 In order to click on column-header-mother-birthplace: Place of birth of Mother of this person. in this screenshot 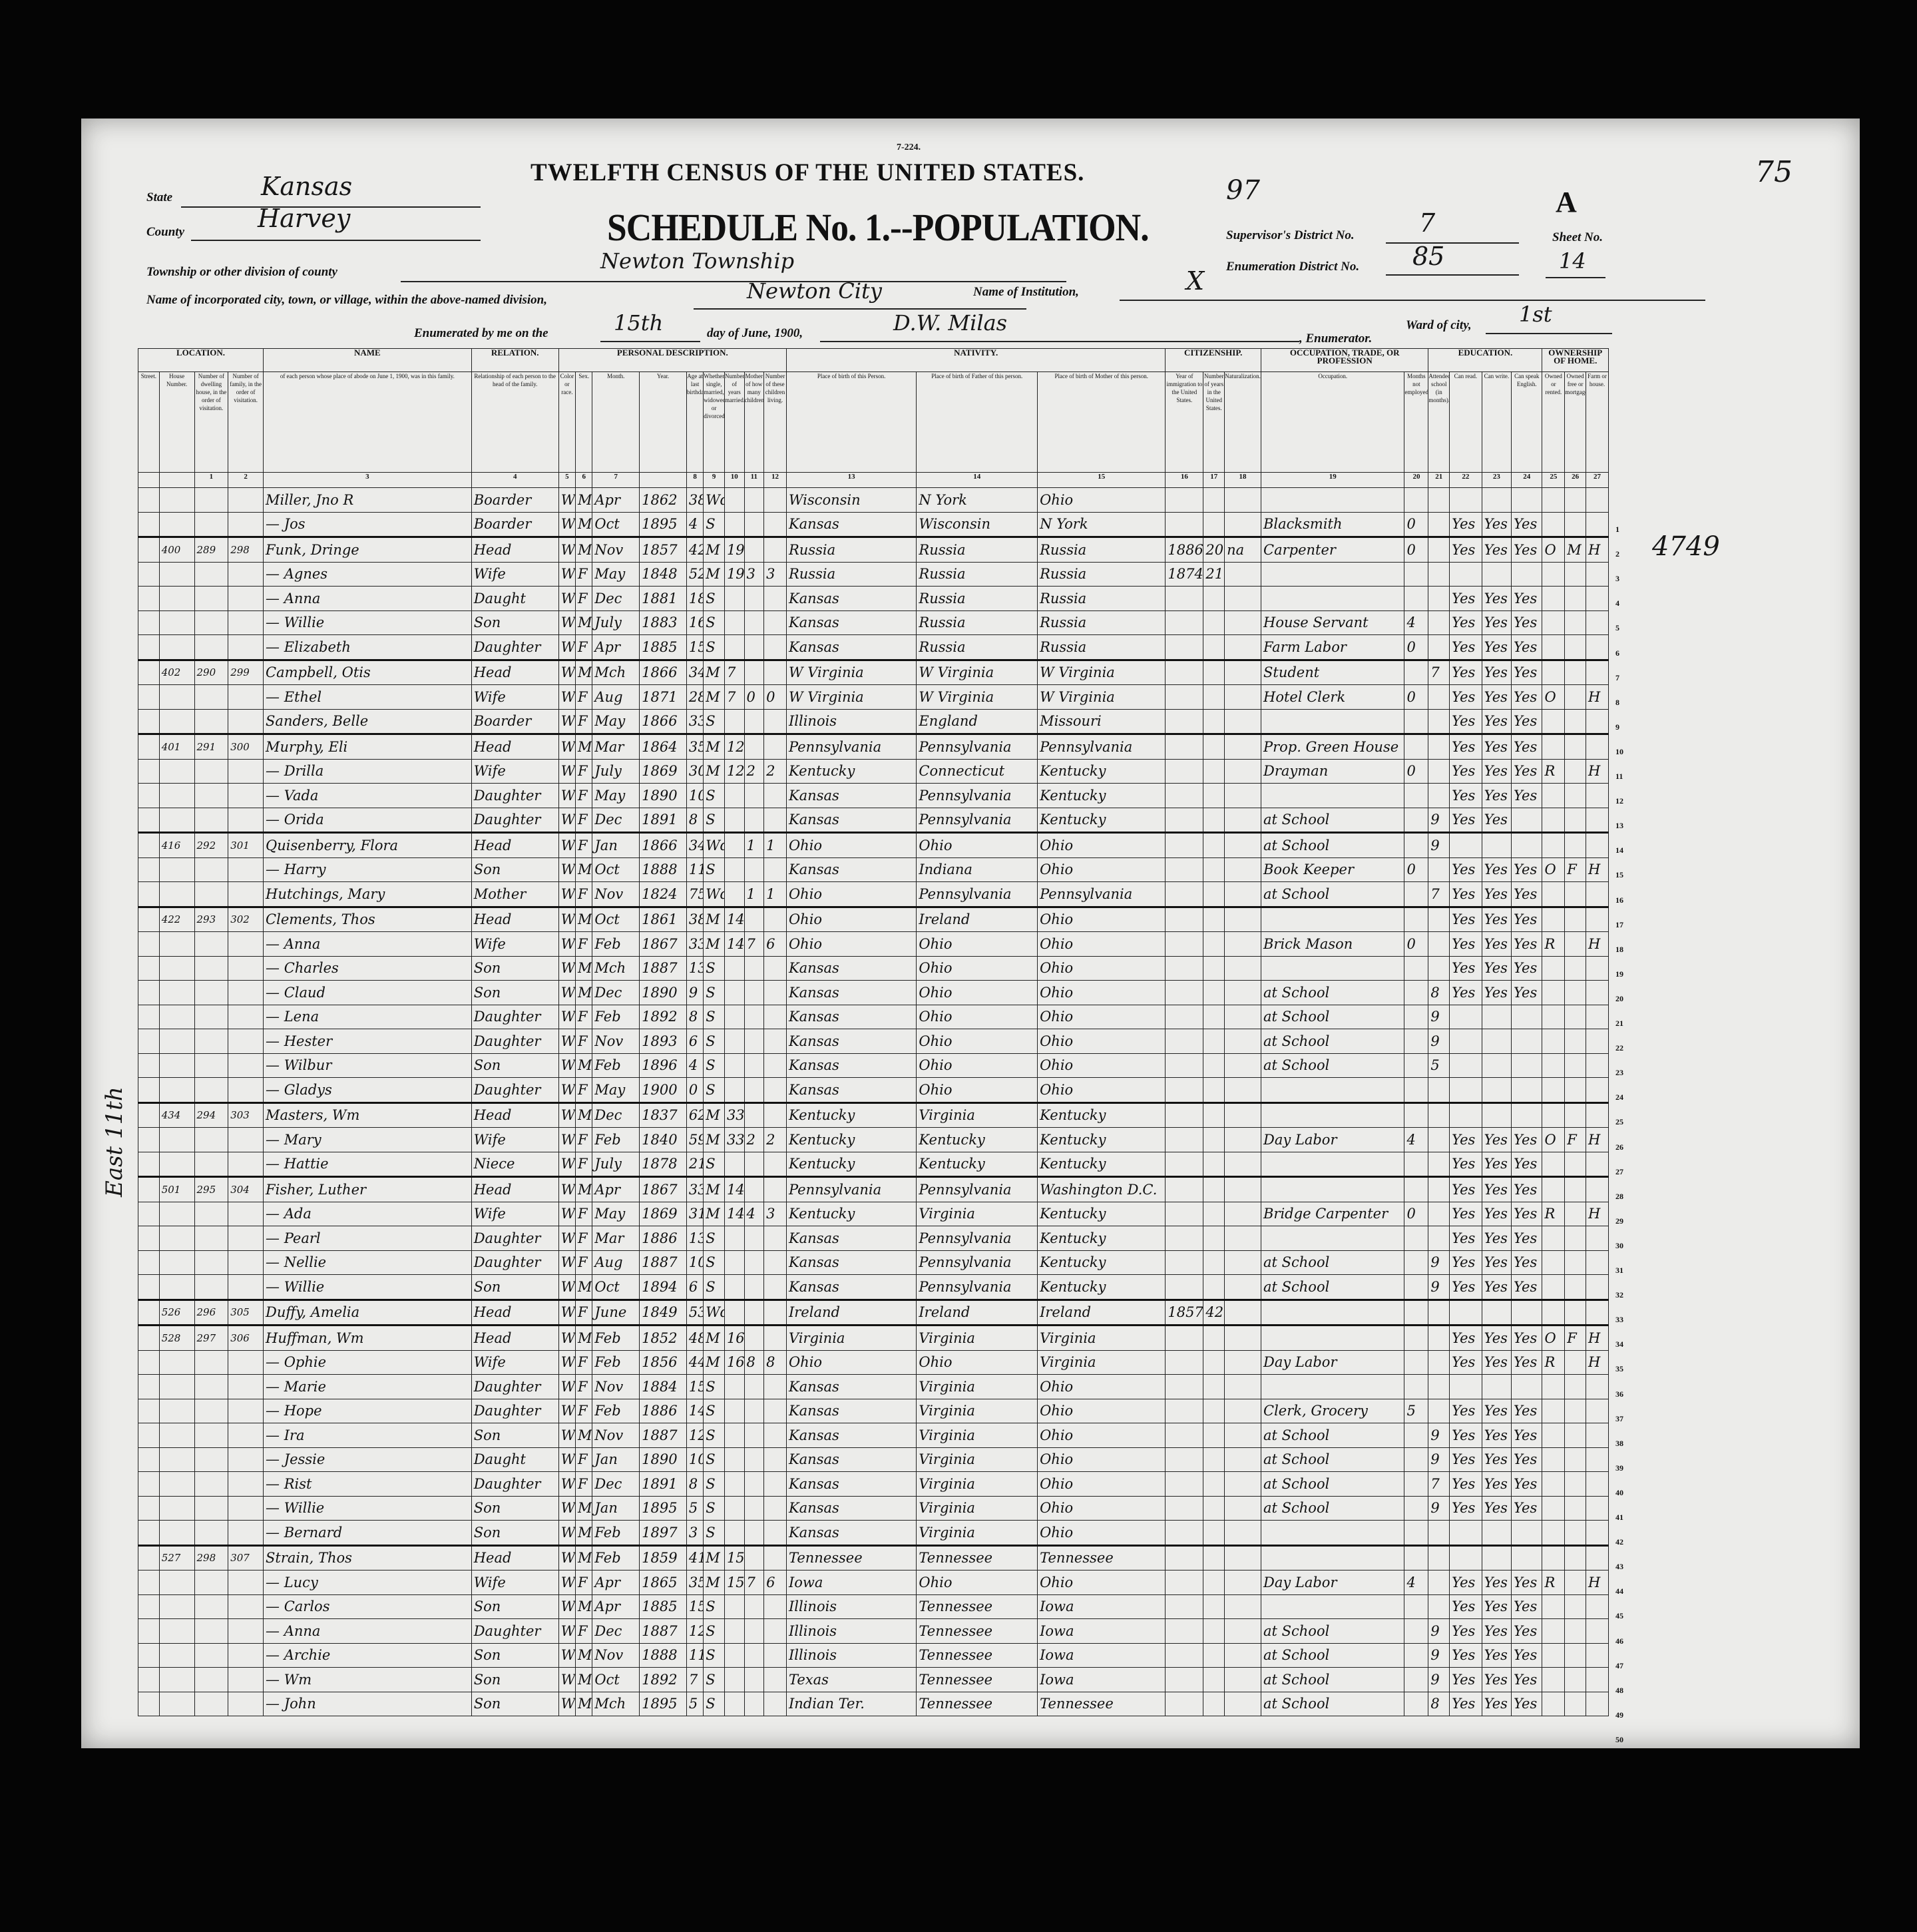, I will do `click(1101, 422)`.